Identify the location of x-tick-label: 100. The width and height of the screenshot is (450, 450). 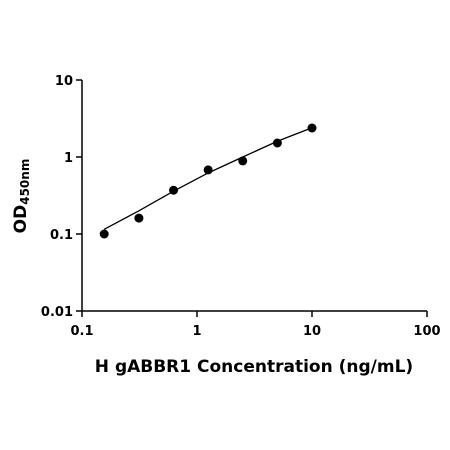
(426, 331).